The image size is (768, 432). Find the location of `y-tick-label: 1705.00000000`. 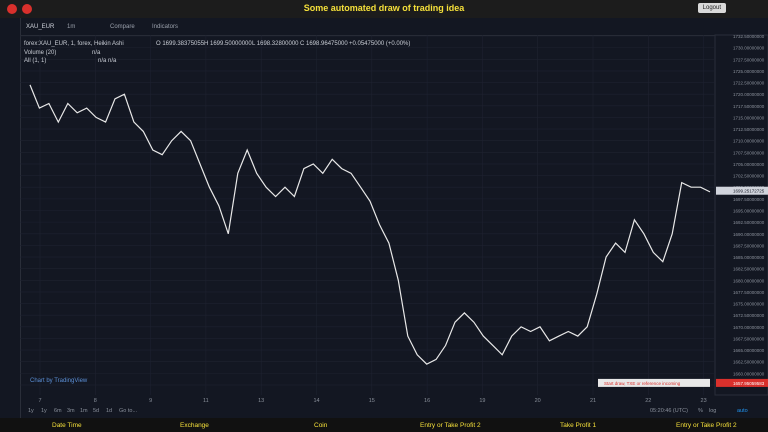

y-tick-label: 1705.00000000 is located at coordinates (749, 164).